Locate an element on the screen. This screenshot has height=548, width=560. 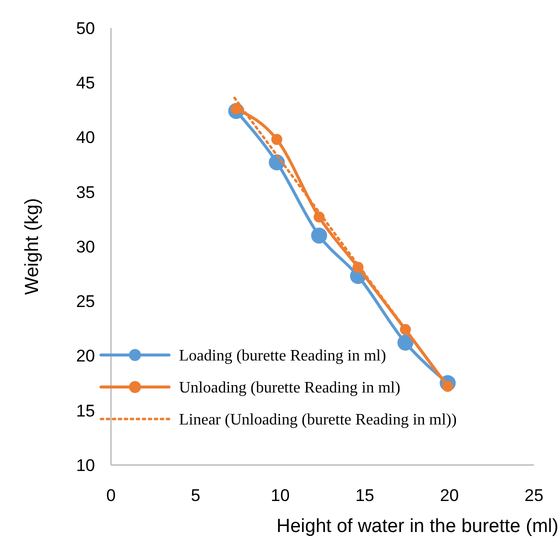
y-tick-label: 20 is located at coordinates (85, 356).